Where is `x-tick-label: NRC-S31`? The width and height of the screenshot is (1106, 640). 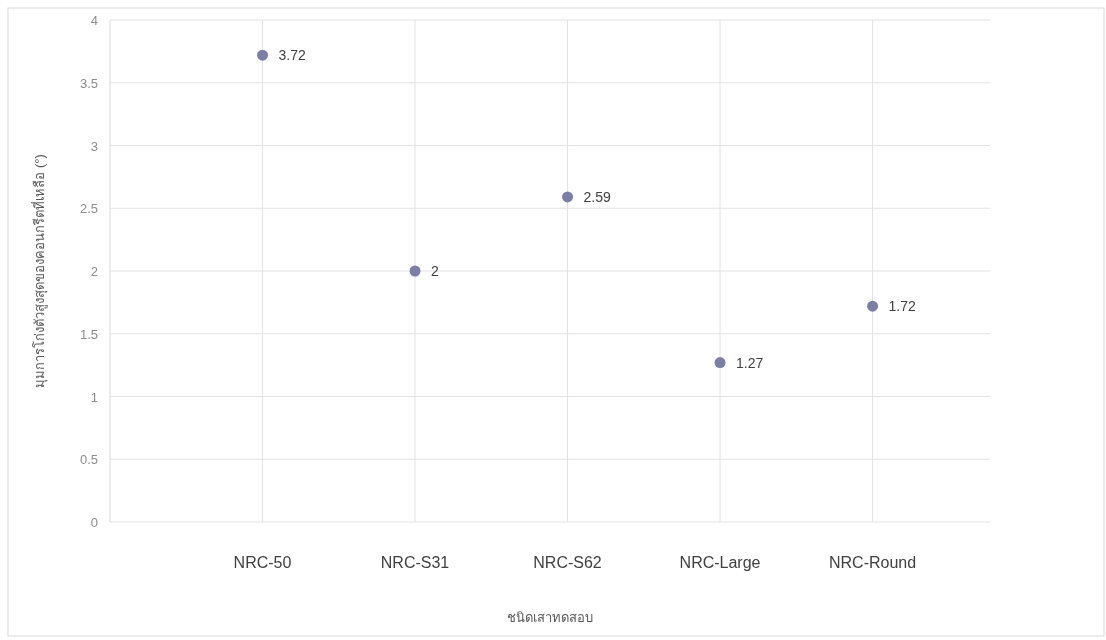
x-tick-label: NRC-S31 is located at coordinates (415, 562).